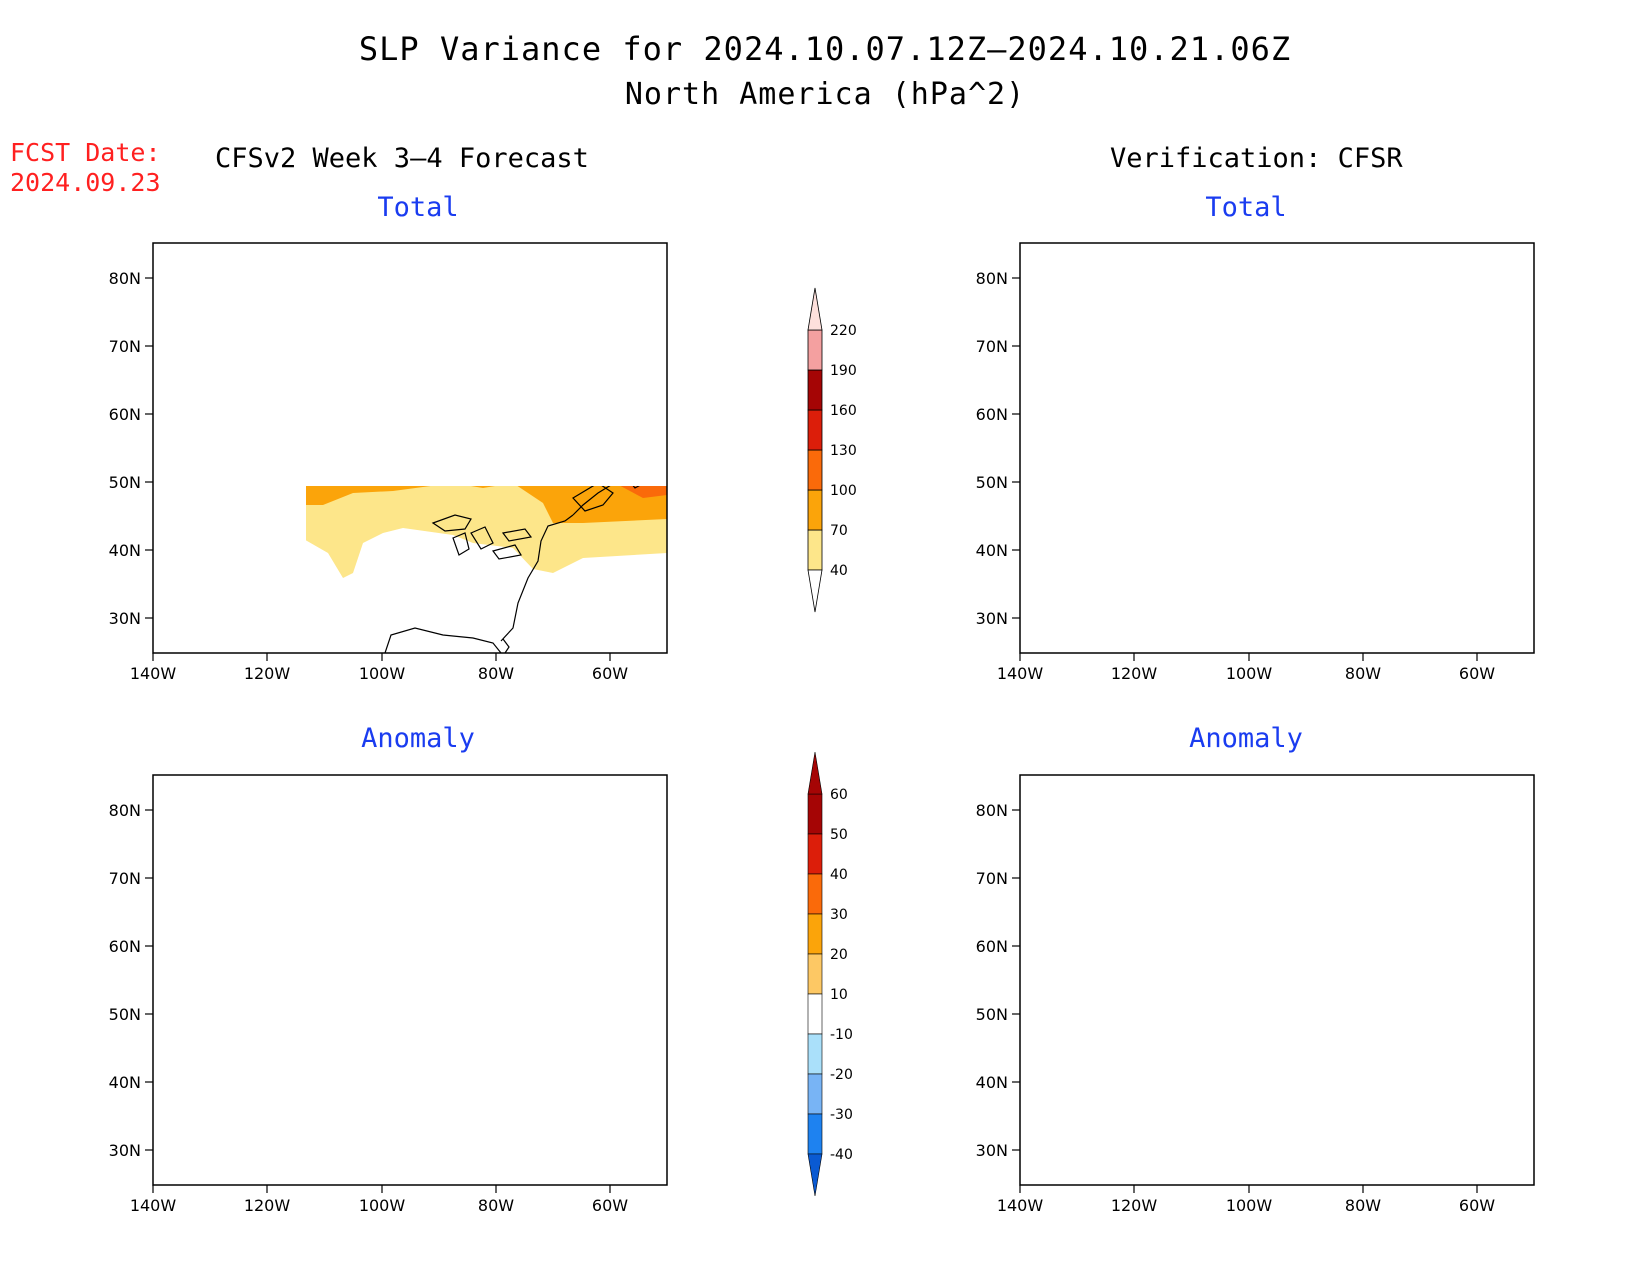 The height and width of the screenshot is (1275, 1650). Describe the element at coordinates (410, 980) in the screenshot. I see `map-forecast-anomaly` at that location.